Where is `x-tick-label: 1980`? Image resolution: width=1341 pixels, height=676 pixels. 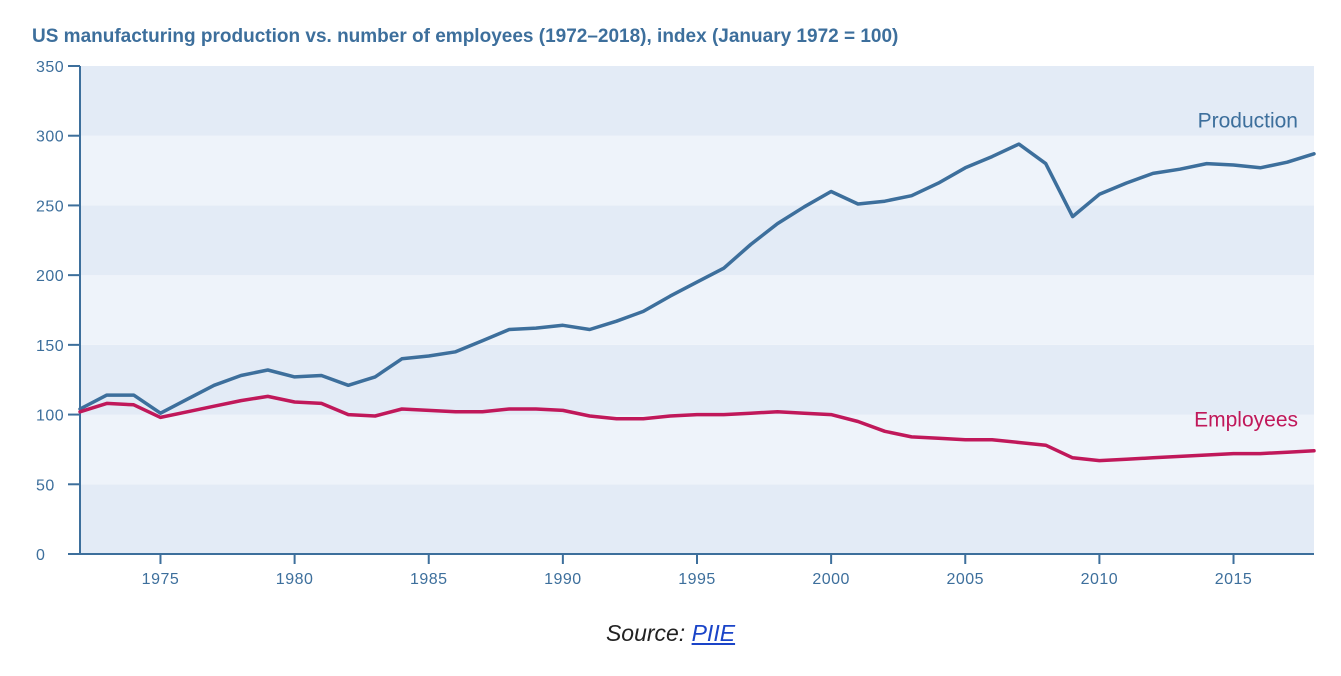 x-tick-label: 1980 is located at coordinates (295, 579).